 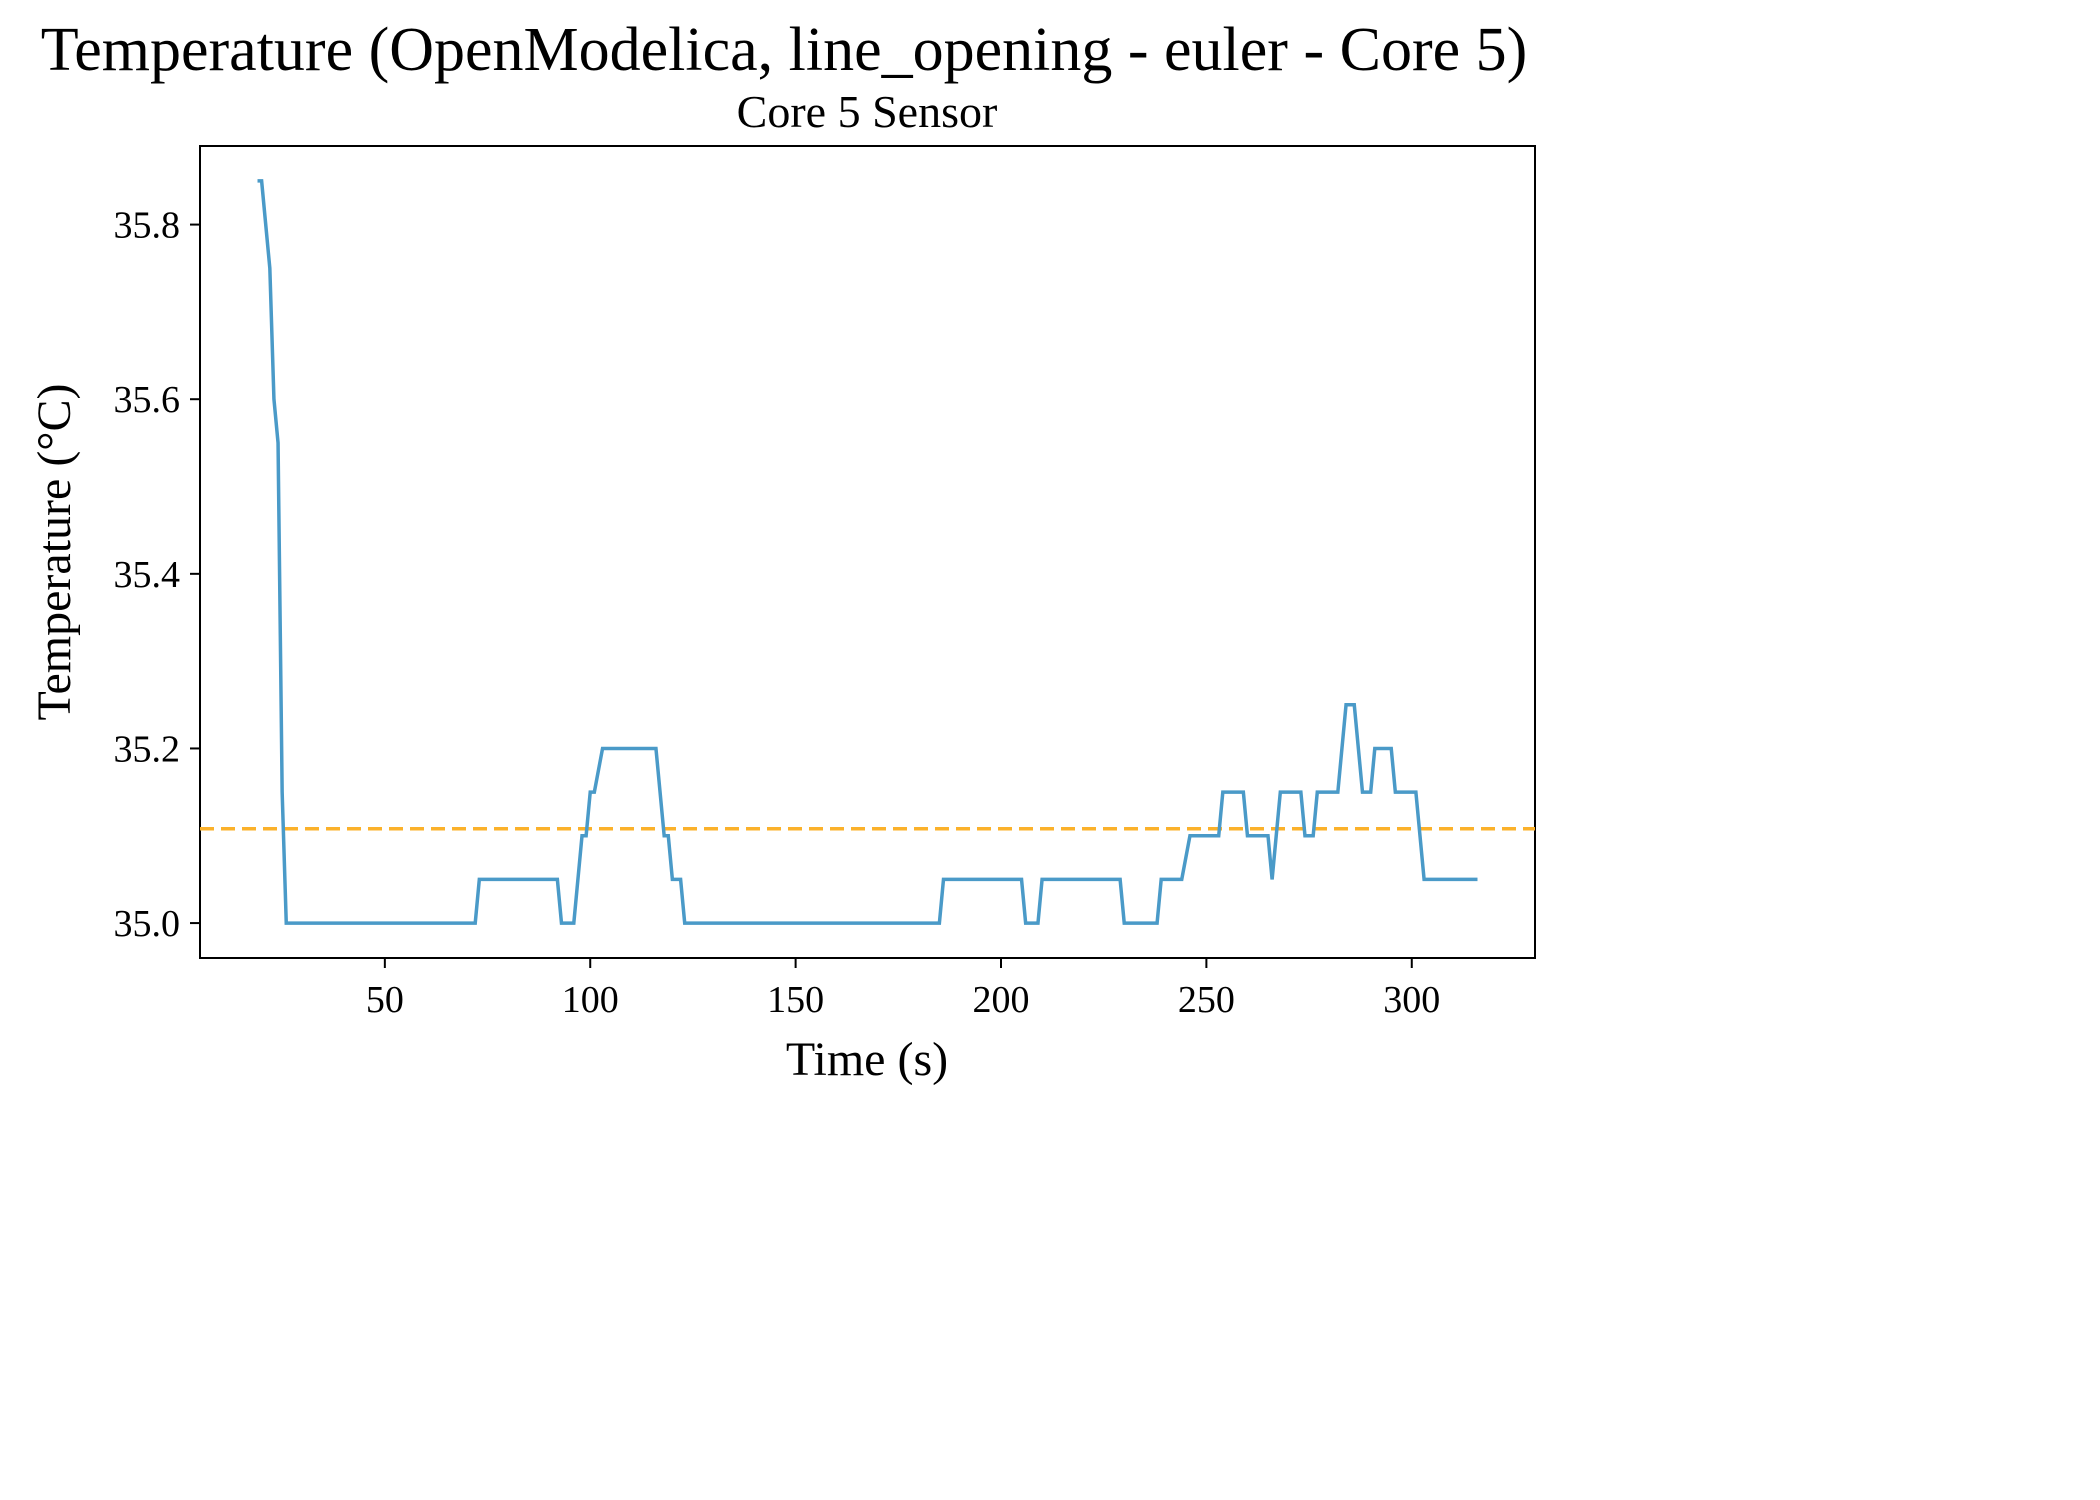 I want to click on y-tick-label: 35.8, so click(x=147, y=226).